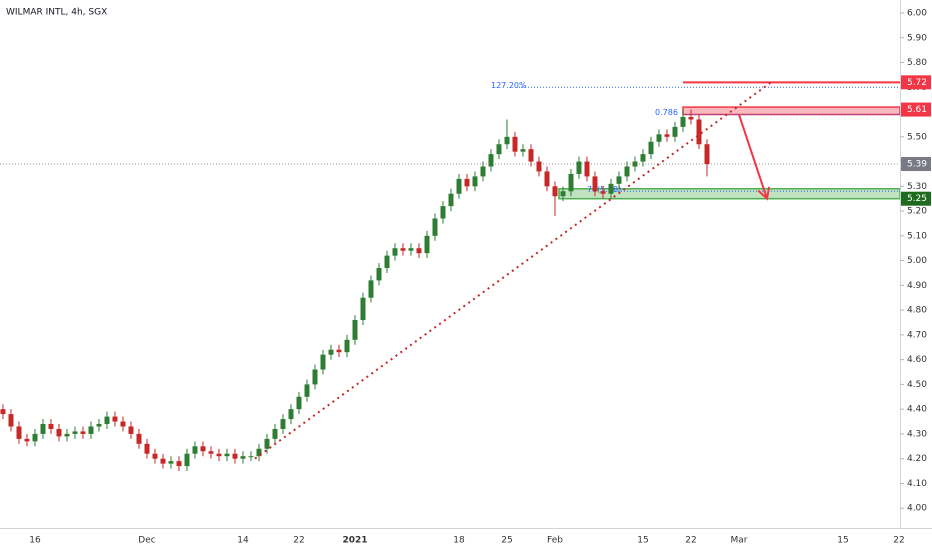 This screenshot has height=550, width=932. What do you see at coordinates (917, 385) in the screenshot?
I see `y-tick-label: 4.50` at bounding box center [917, 385].